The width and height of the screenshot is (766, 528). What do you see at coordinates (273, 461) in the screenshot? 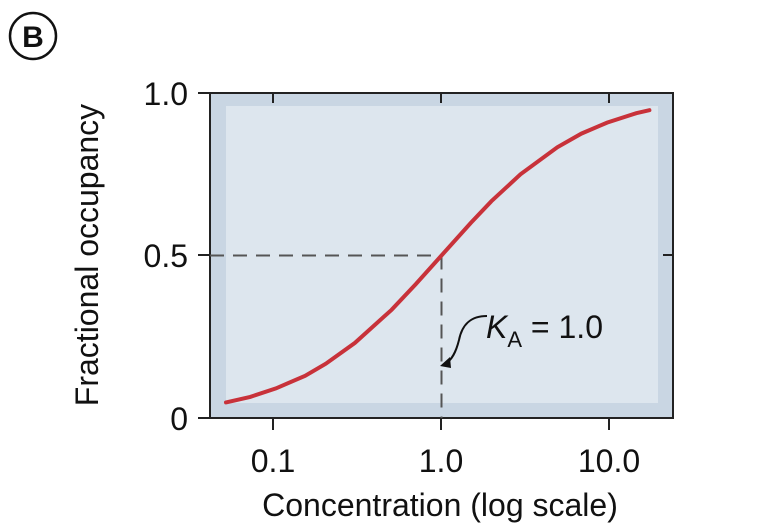
I see `x-tick-label-01: 0.1` at bounding box center [273, 461].